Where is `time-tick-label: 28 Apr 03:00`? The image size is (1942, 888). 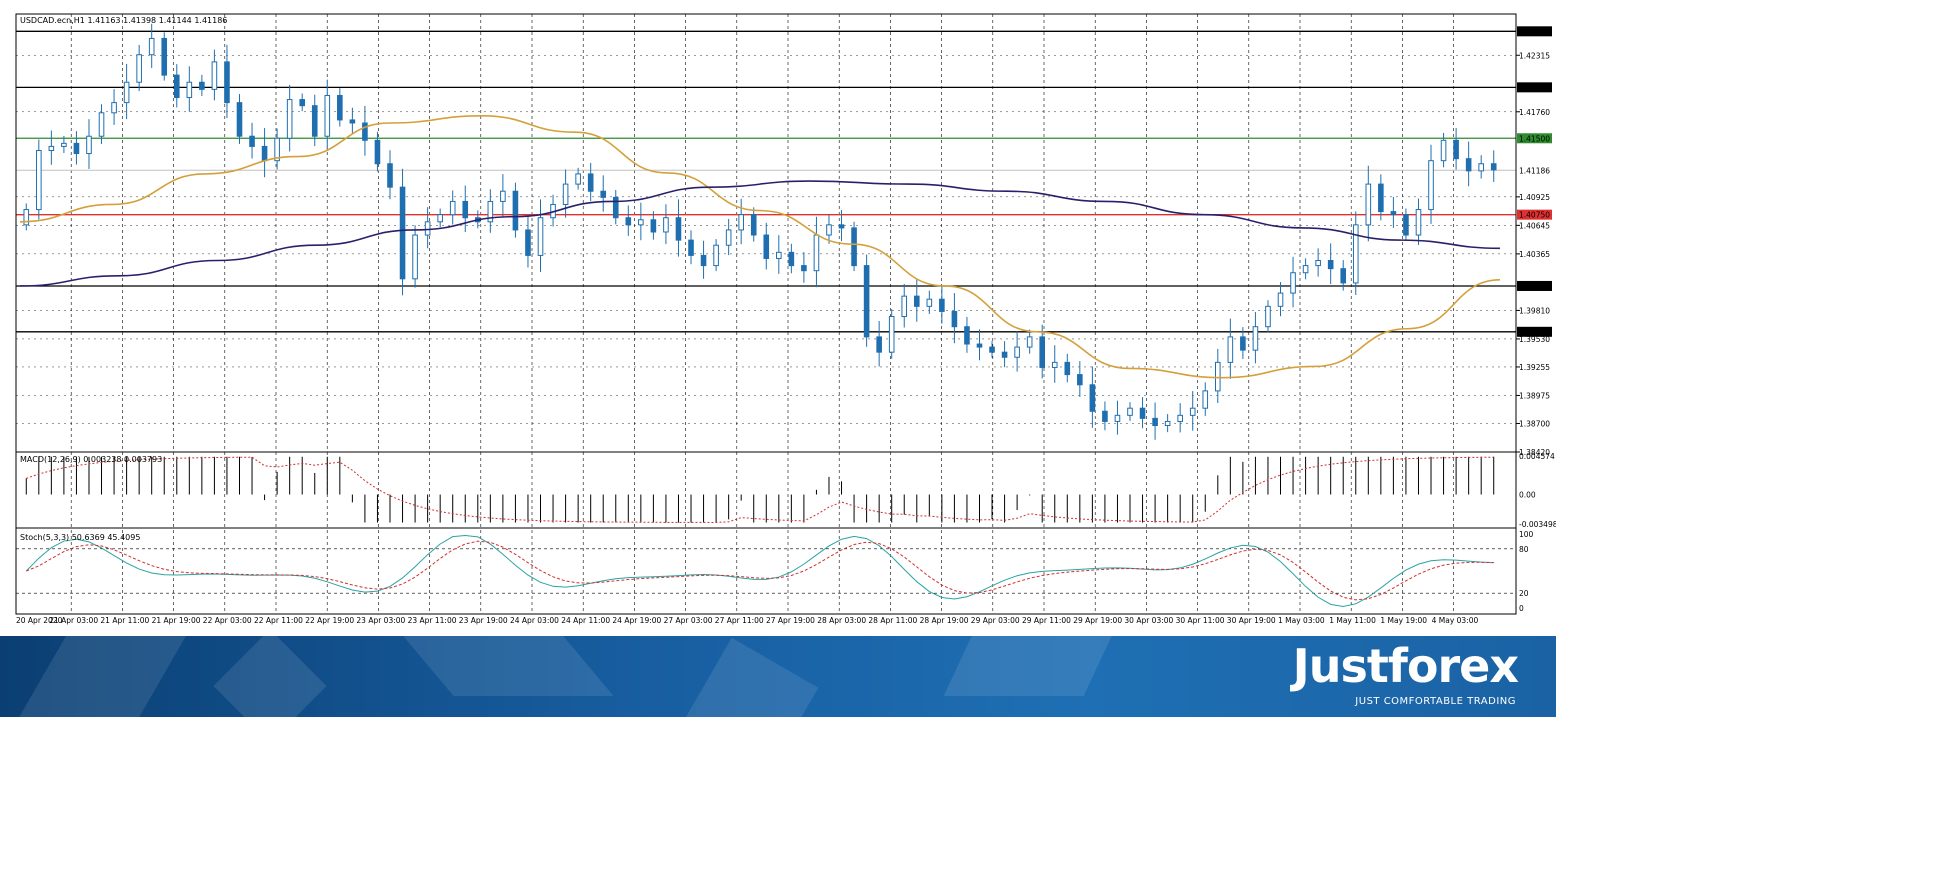 time-tick-label: 28 Apr 03:00 is located at coordinates (841, 620).